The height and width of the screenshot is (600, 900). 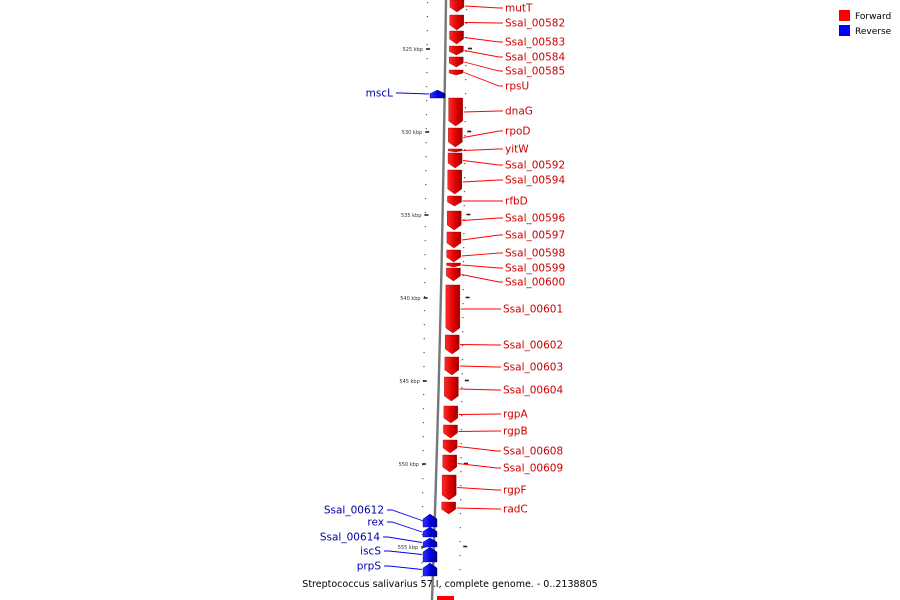 I want to click on forward-gene-label: Ssal_00594, so click(x=535, y=181).